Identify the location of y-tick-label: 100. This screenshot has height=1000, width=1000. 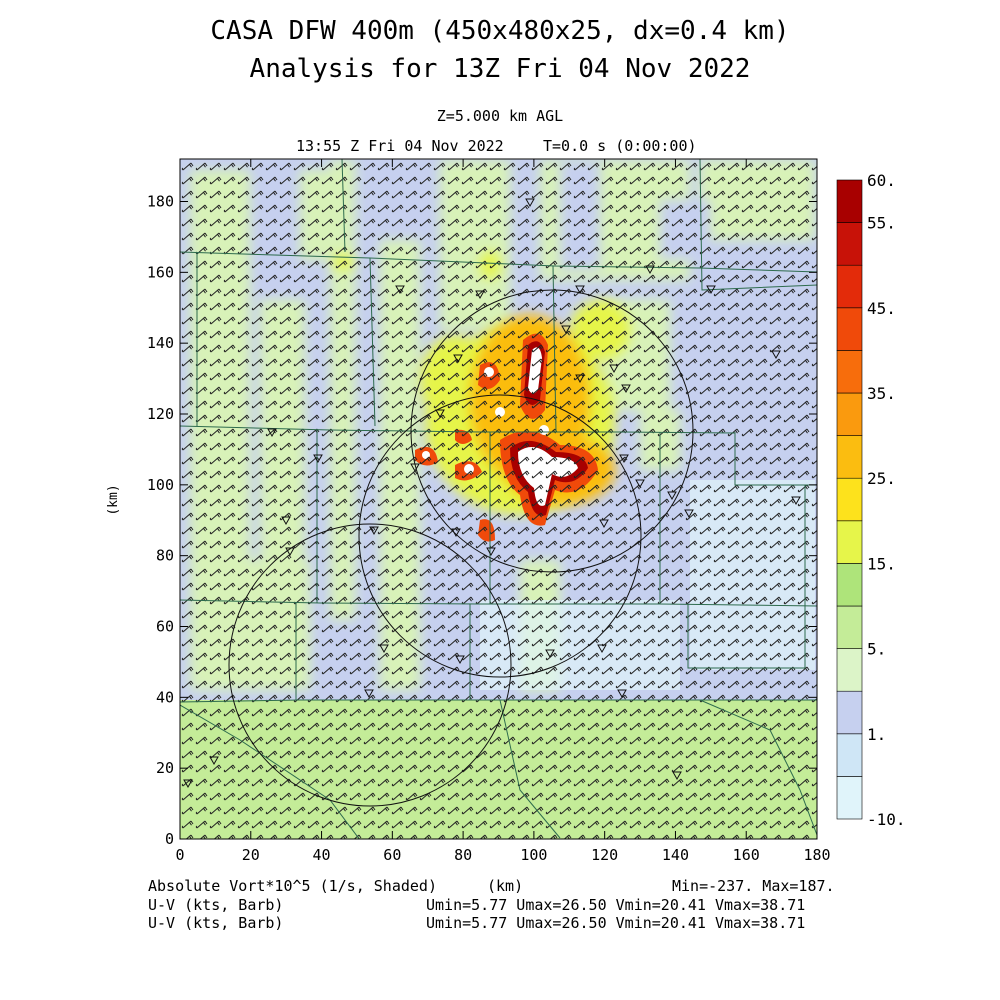
(160, 485).